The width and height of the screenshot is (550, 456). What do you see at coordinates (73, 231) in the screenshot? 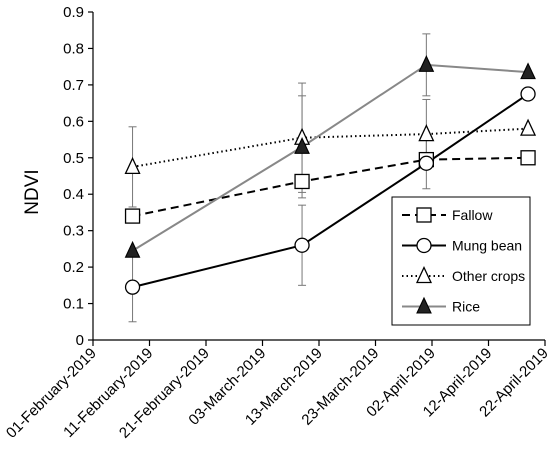
I see `y-tick-label: 0.3` at bounding box center [73, 231].